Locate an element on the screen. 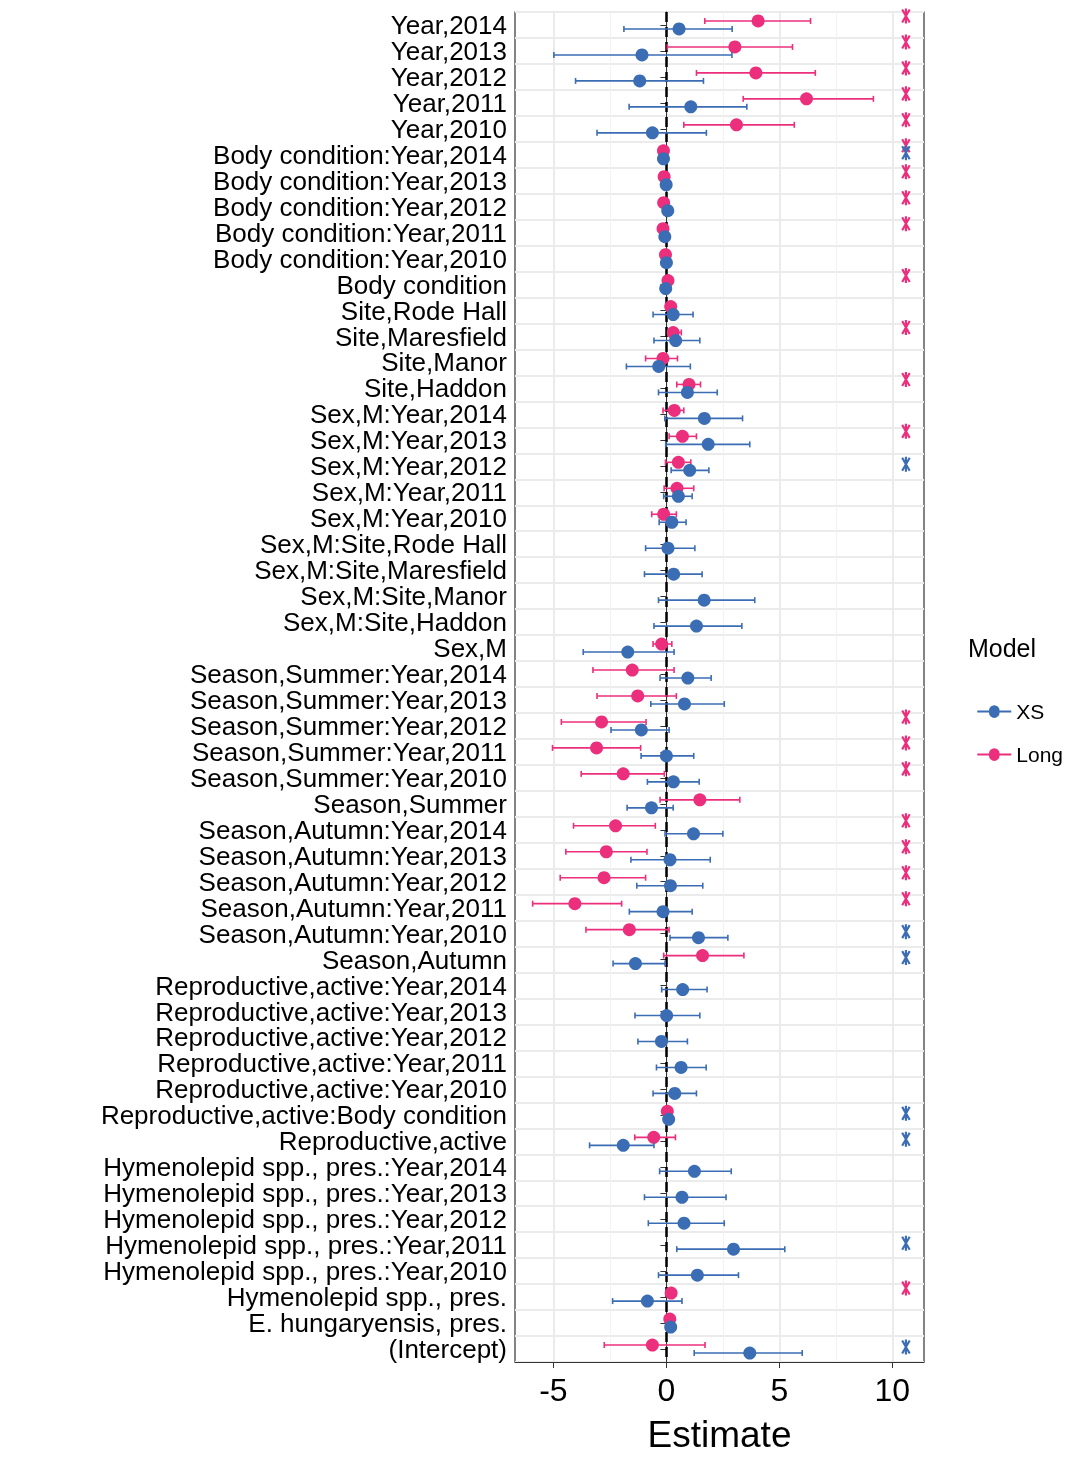 This screenshot has width=1088, height=1466. x-axis-title: Estimate is located at coordinates (719, 1434).